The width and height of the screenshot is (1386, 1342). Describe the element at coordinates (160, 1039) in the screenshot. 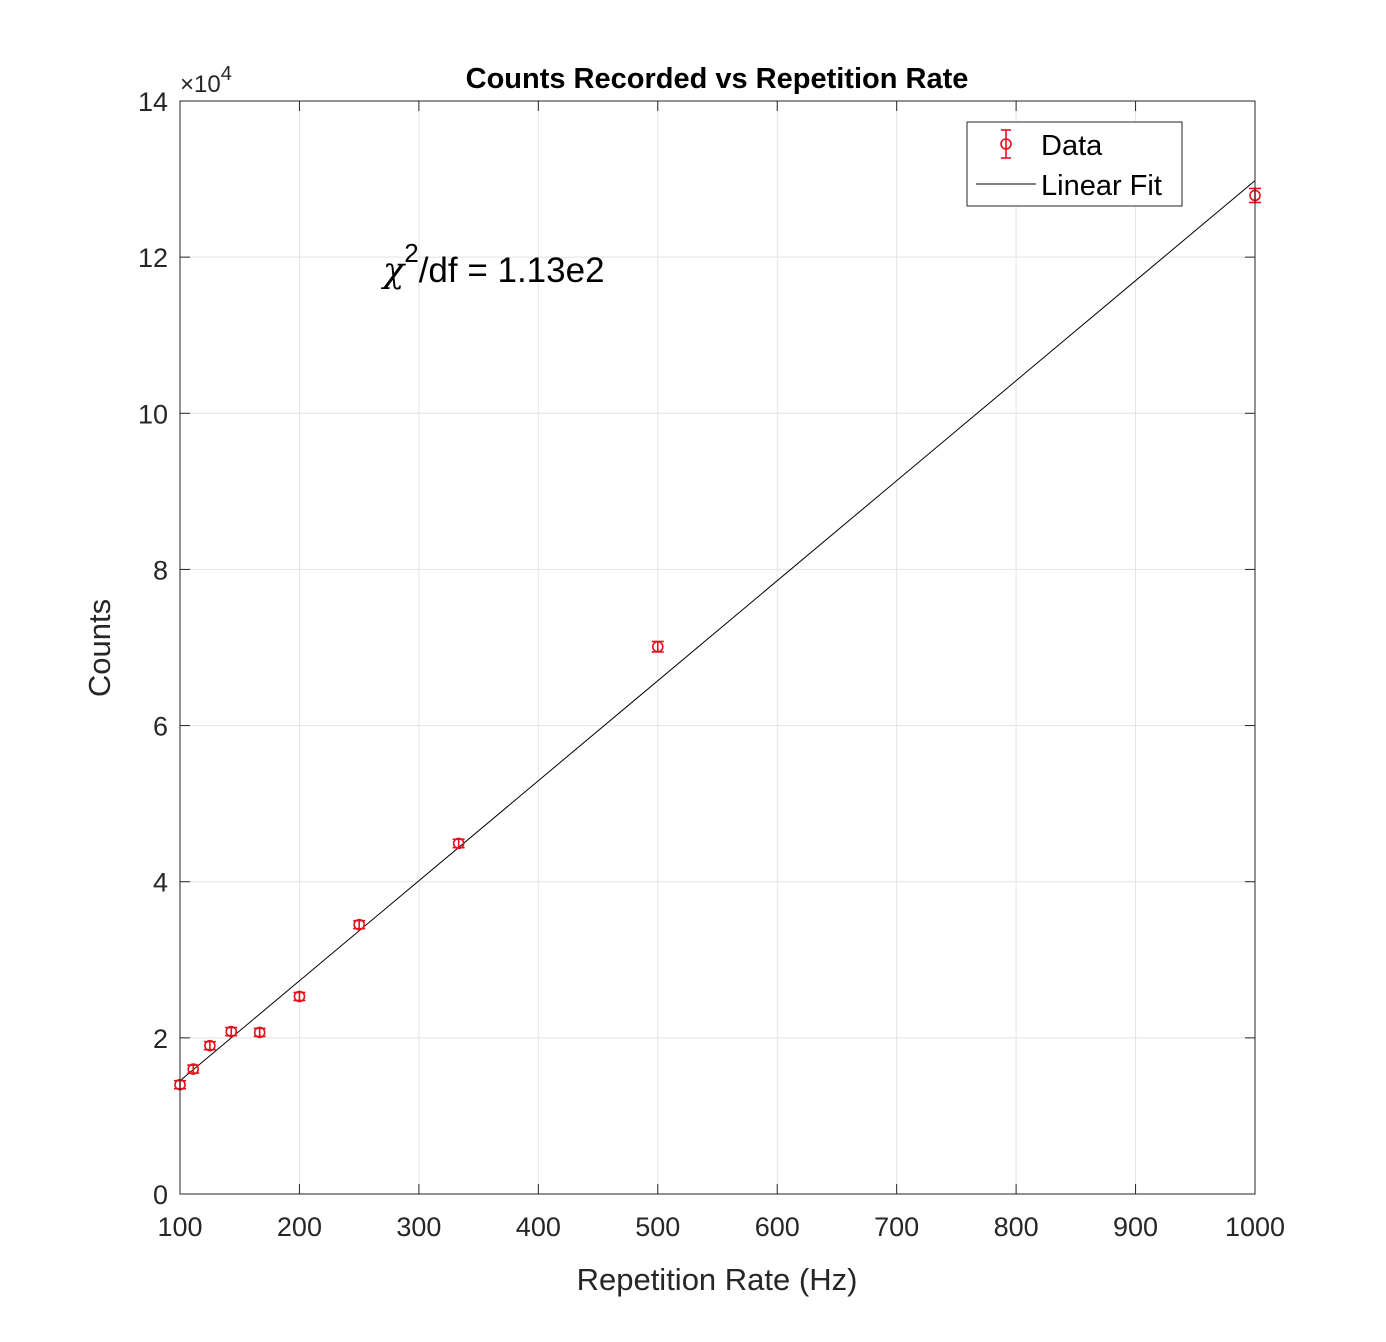

I see `y-tick-label: 2` at that location.